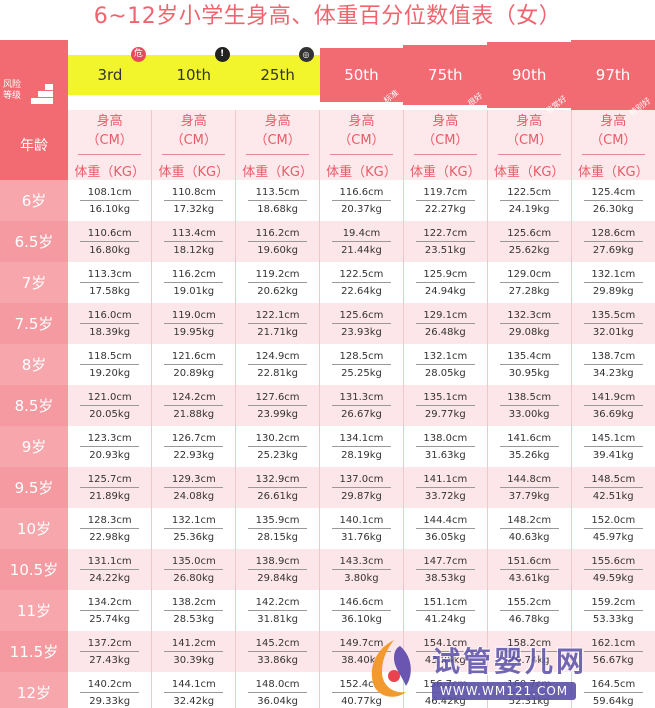 The height and width of the screenshot is (708, 655). I want to click on value-cell: 160.7cm 52.31kg, so click(529, 690).